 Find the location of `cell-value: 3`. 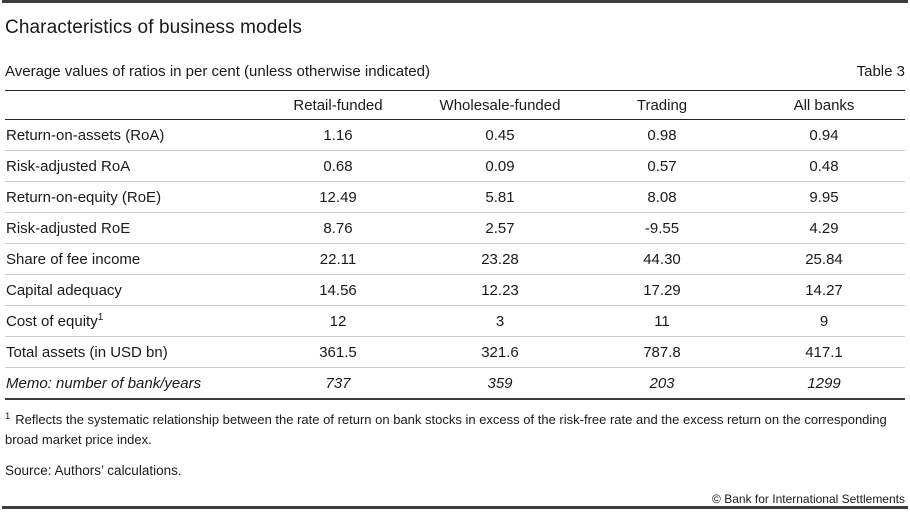

cell-value: 3 is located at coordinates (500, 321).